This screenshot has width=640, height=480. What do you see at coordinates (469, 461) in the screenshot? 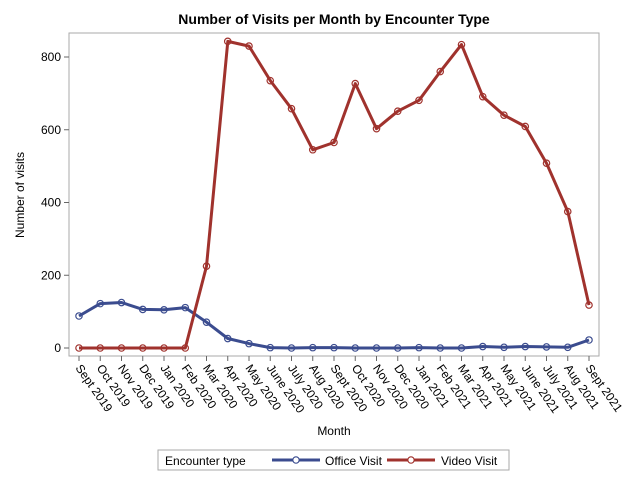
I see `legend-label-video-visit: Video Visit` at bounding box center [469, 461].